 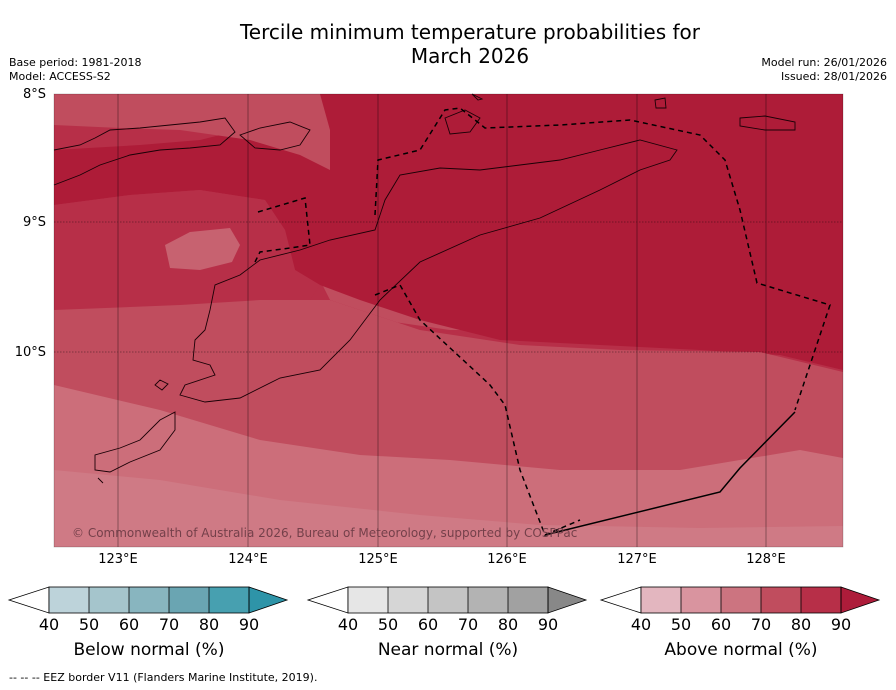 I want to click on colorbar-below, so click(x=148, y=600).